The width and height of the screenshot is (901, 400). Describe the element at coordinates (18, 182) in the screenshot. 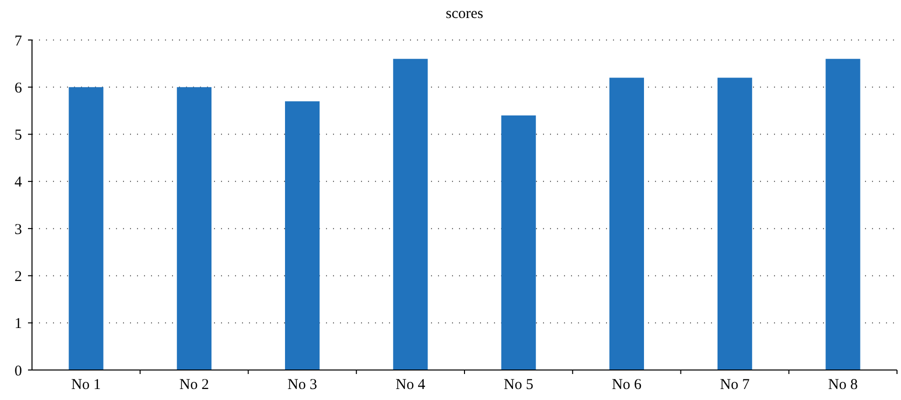

I see `y-tick-label: 4` at that location.